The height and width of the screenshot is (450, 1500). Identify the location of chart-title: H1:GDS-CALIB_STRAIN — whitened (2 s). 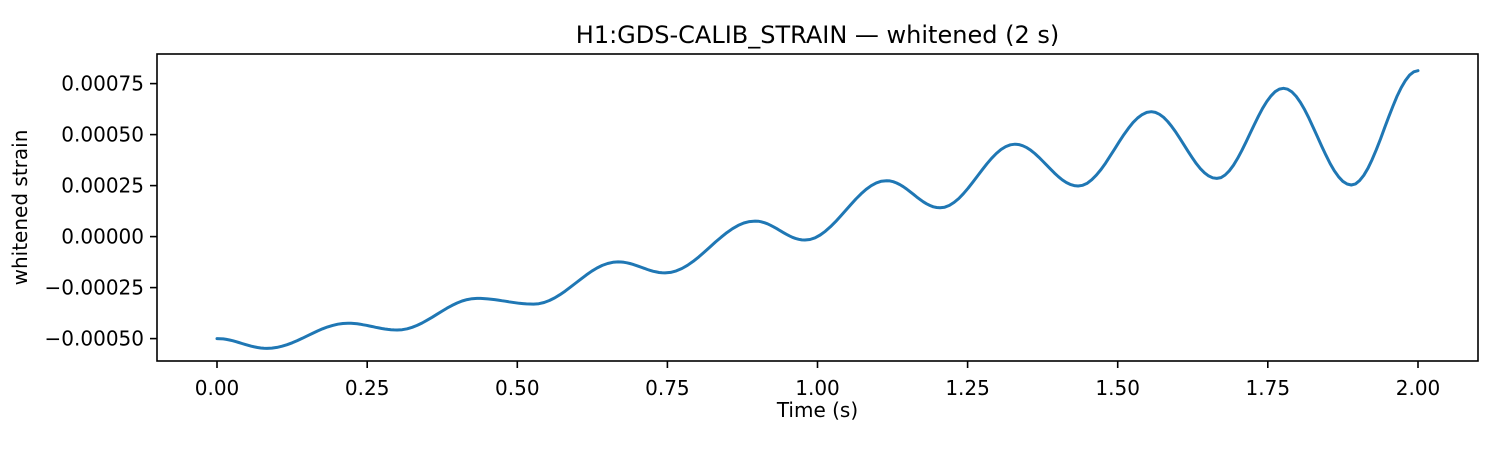
(817, 35).